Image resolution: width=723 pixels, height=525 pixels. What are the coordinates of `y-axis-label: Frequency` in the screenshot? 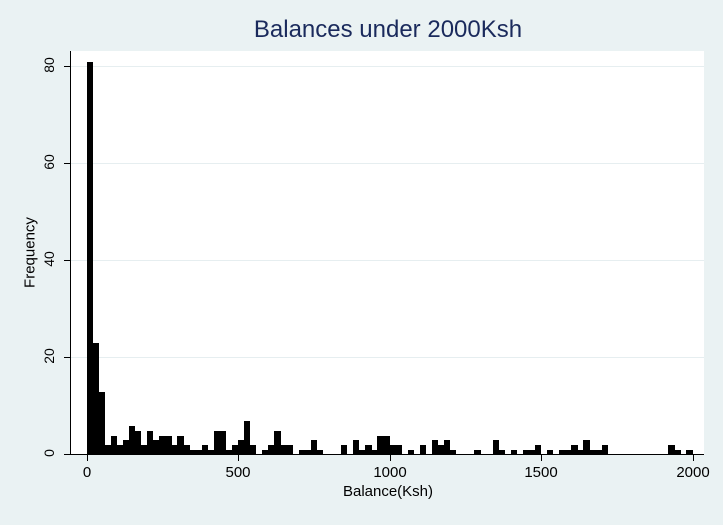 It's located at (30, 252).